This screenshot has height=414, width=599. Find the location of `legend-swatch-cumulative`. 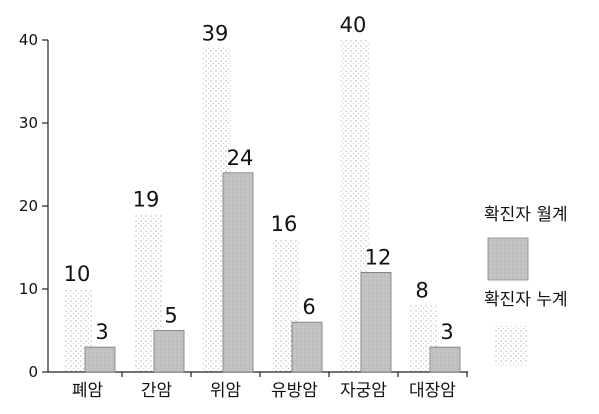

legend-swatch-cumulative is located at coordinates (511, 346).